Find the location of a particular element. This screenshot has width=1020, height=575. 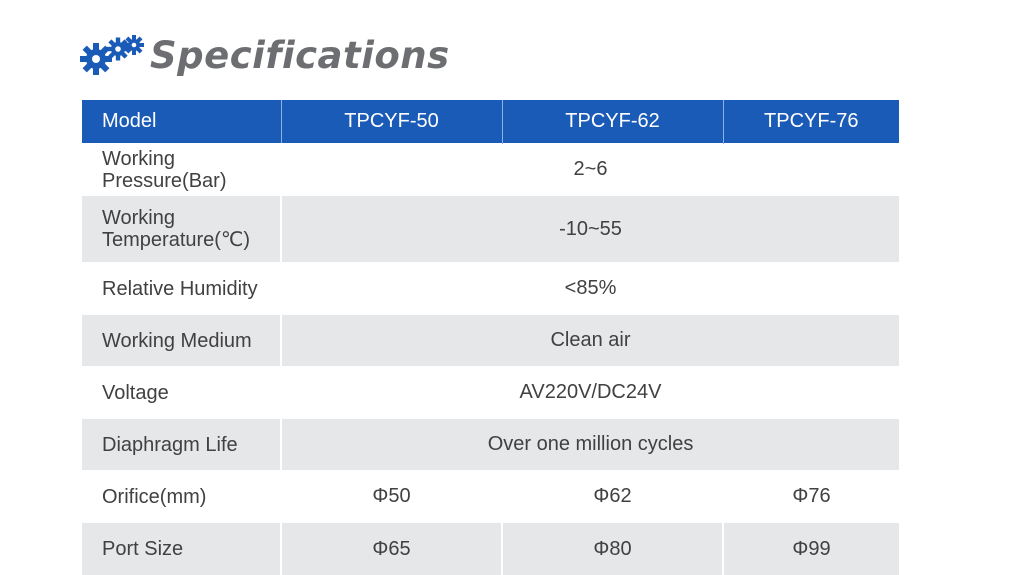

header-model-label: Model is located at coordinates (181, 122).